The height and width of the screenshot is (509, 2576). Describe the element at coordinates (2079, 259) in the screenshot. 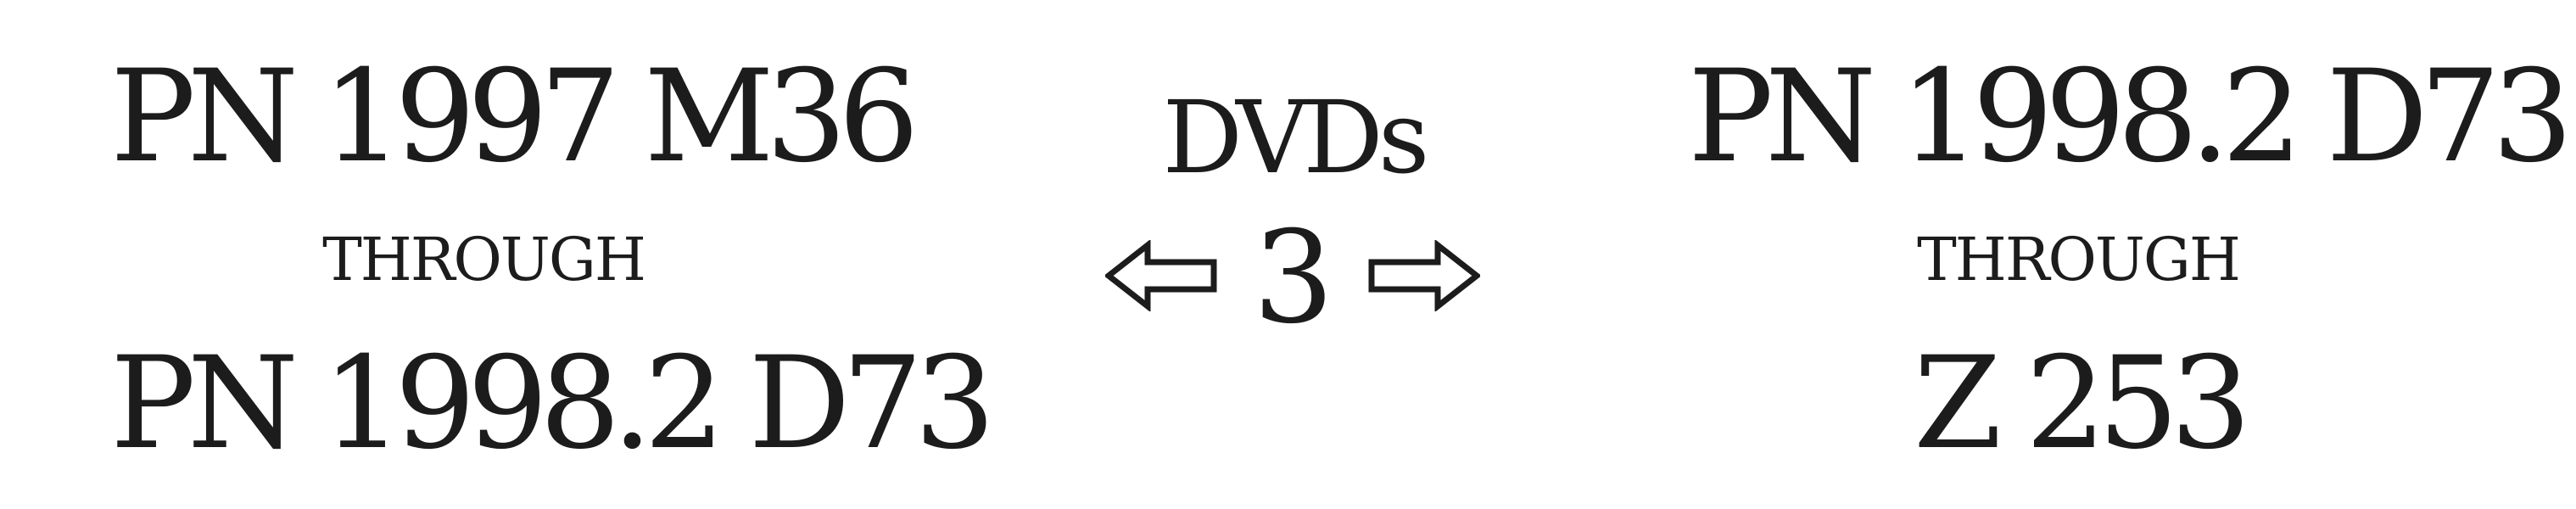

I see `right-range-through: THROUGH` at that location.